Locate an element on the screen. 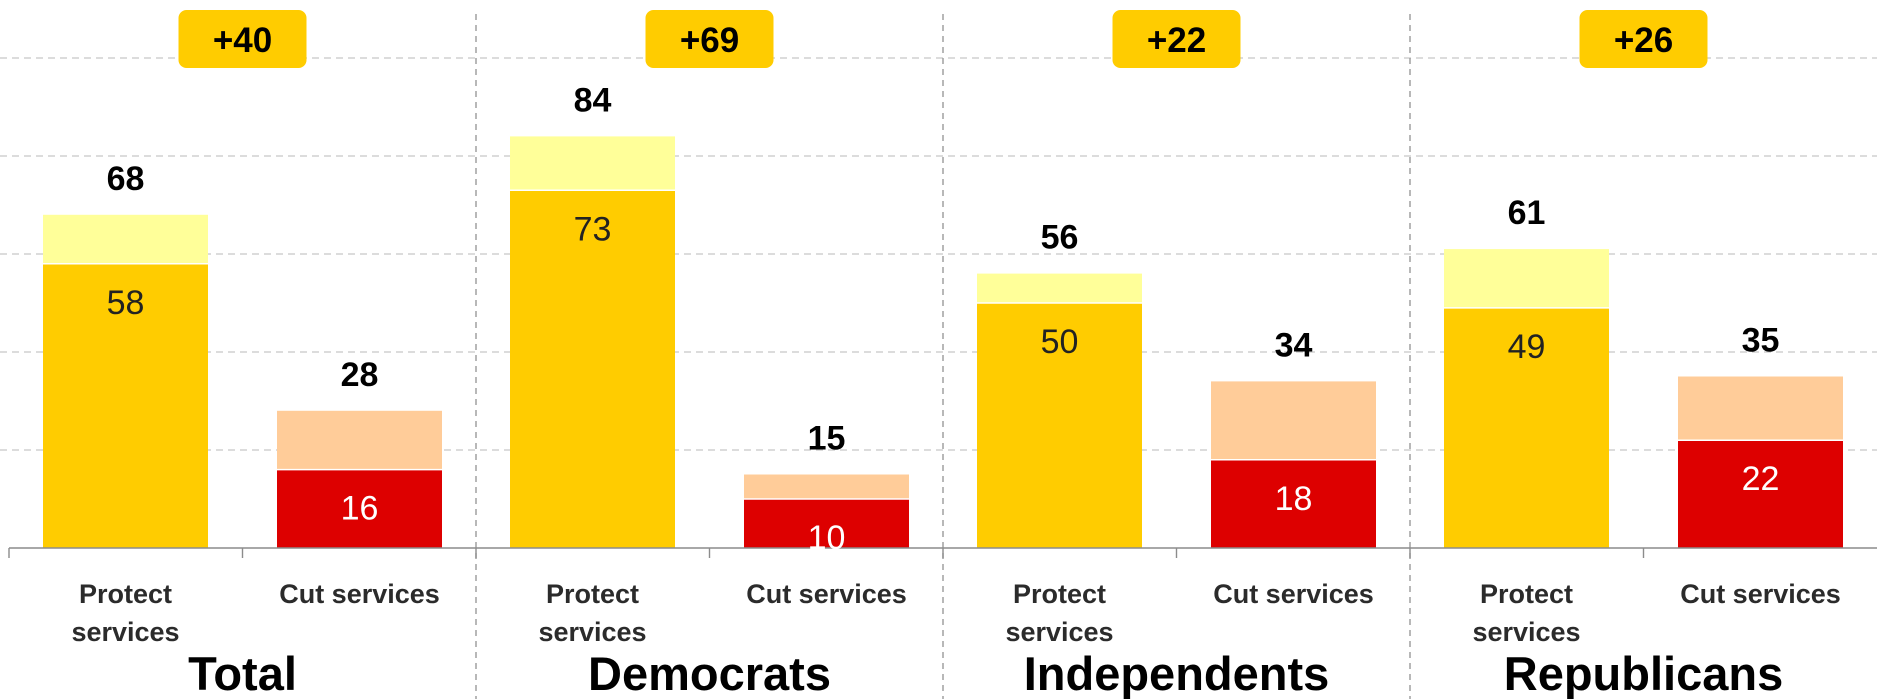  difference-label: +22 is located at coordinates (1176, 40).